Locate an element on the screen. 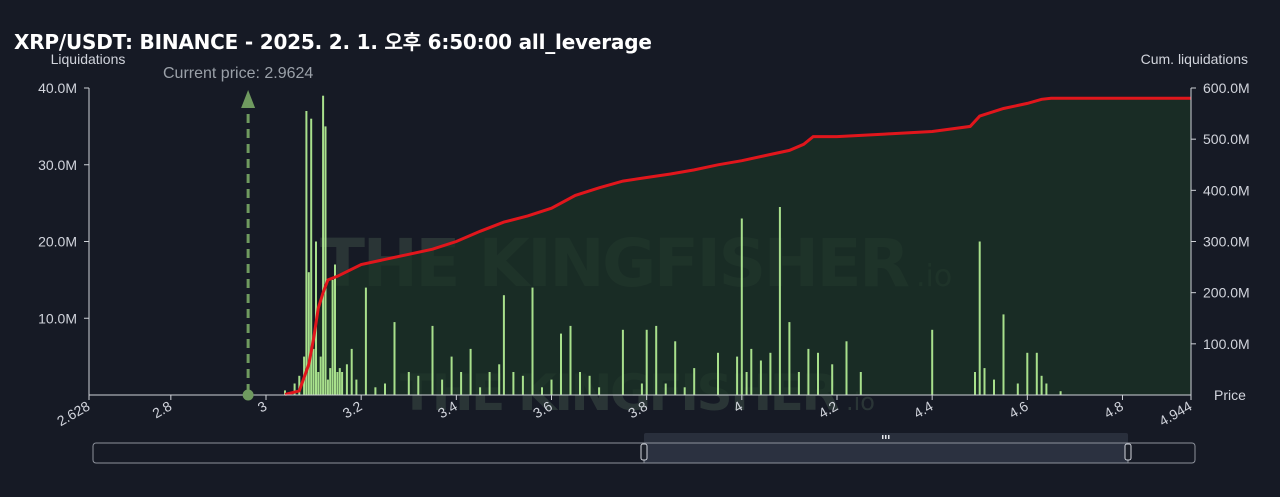 The image size is (1280, 497). y-tick-label: 40.0M is located at coordinates (57, 88).